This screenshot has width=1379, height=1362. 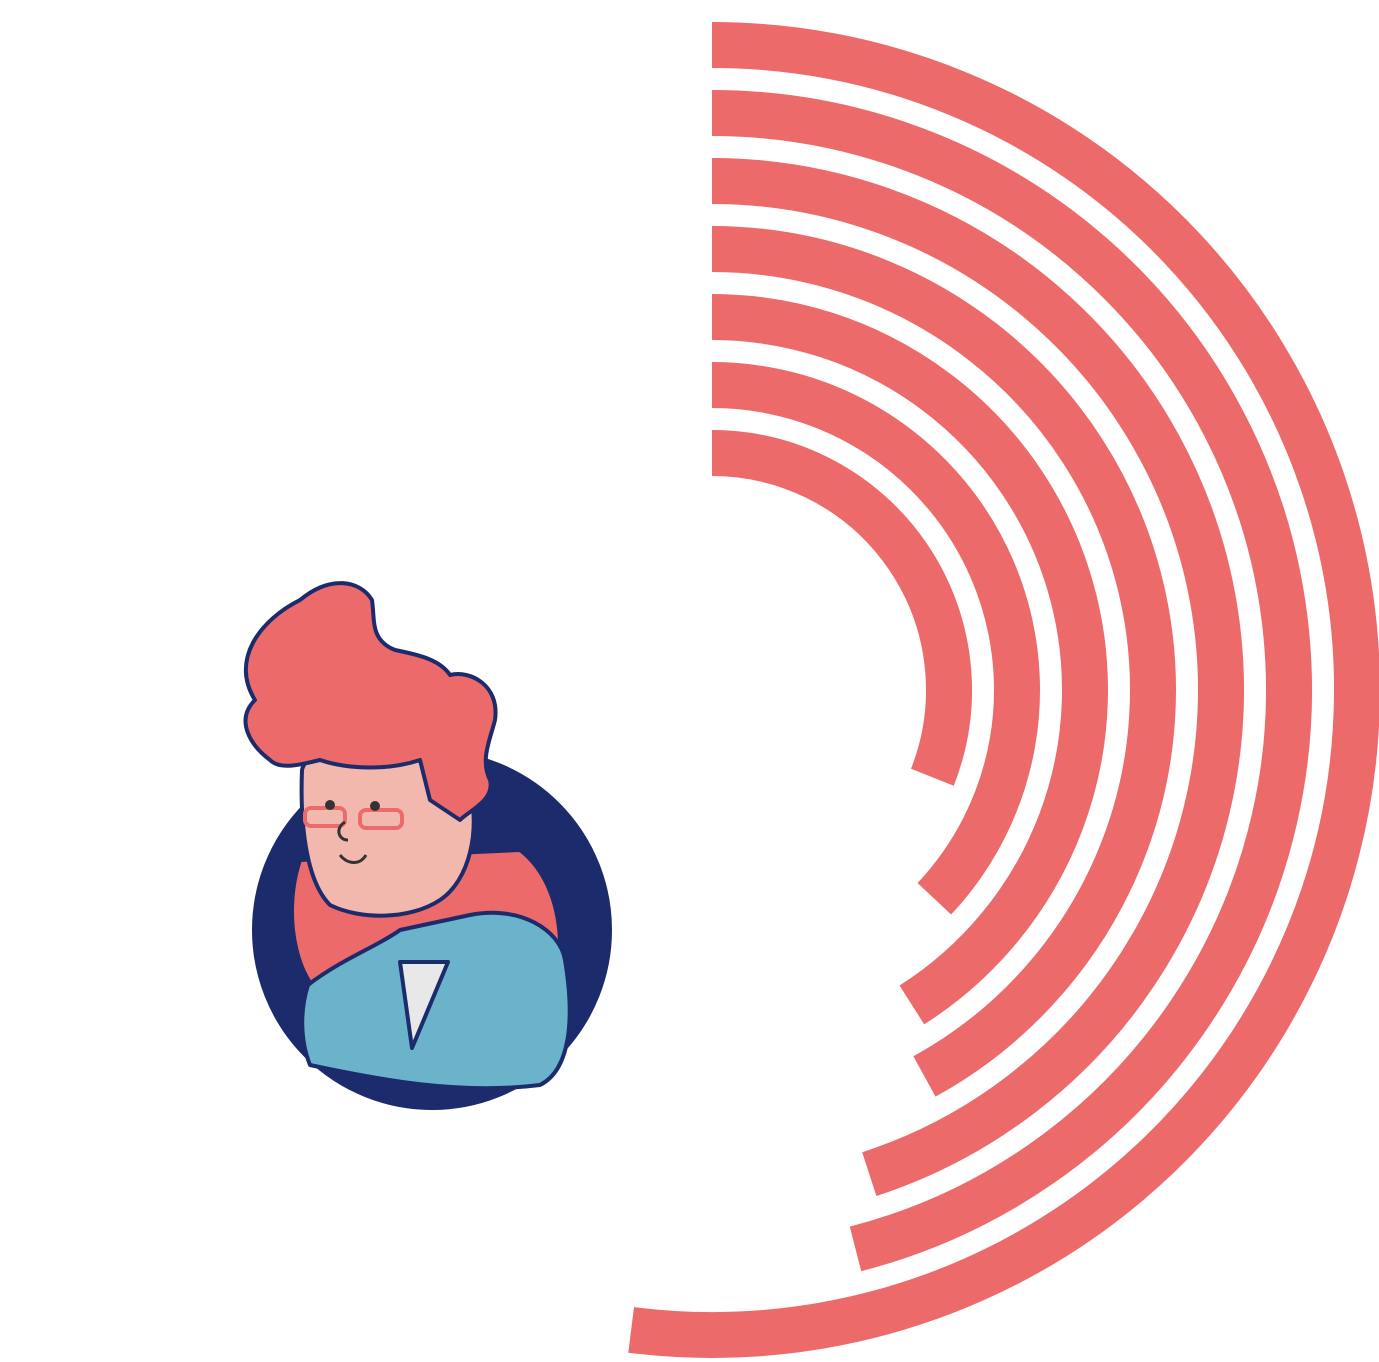 What do you see at coordinates (353, 818) in the screenshot?
I see `glasses` at bounding box center [353, 818].